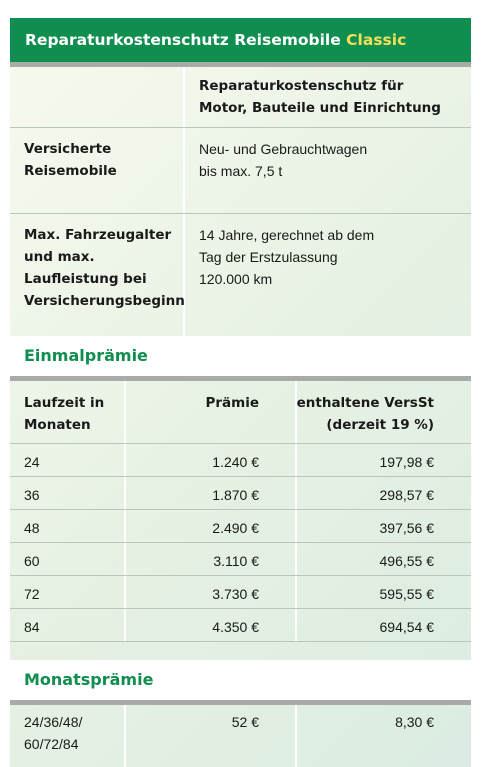 This screenshot has height=767, width=493. Describe the element at coordinates (183, 40) in the screenshot. I see `title-main: Reparaturkostenschutz Reisemobile` at that location.